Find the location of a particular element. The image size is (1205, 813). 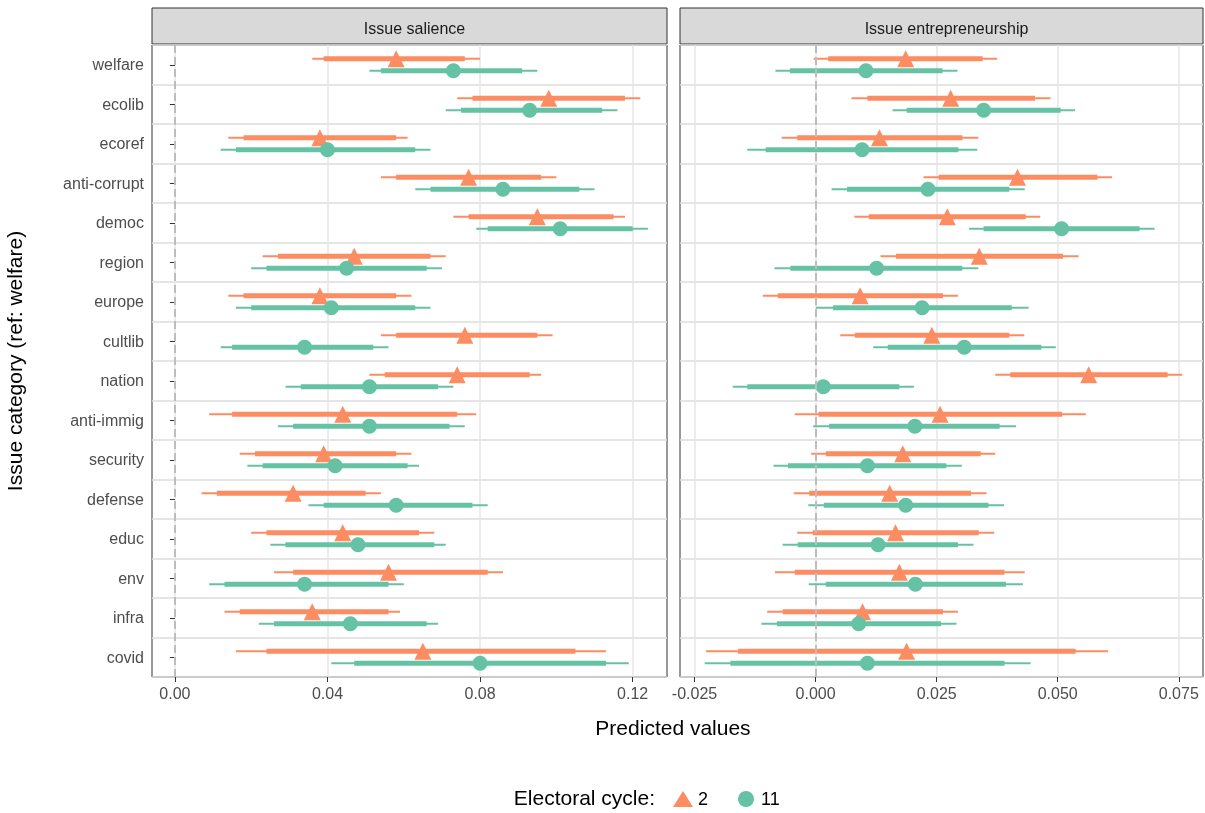

y-tick-label: welfare is located at coordinates (118, 65).